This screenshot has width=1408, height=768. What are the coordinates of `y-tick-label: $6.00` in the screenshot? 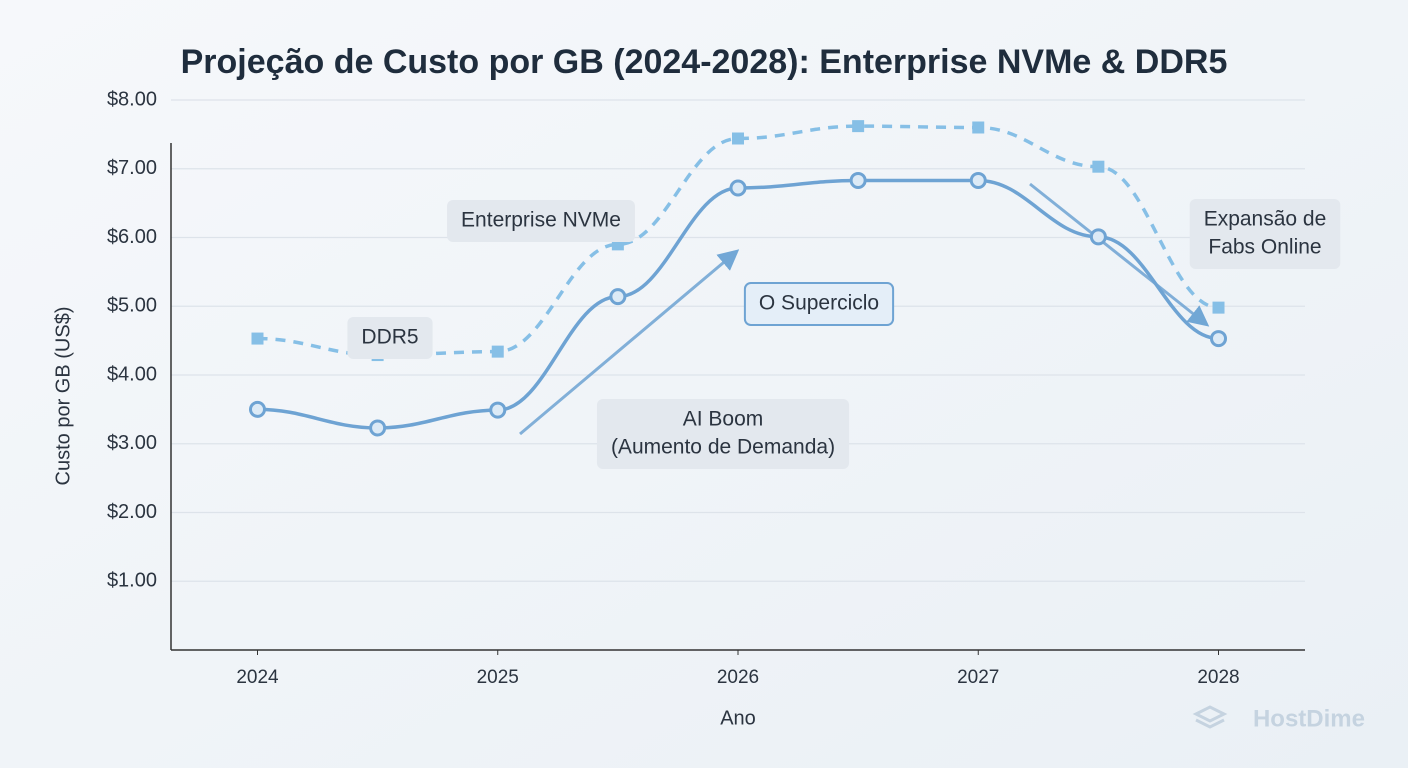 It's located at (132, 237).